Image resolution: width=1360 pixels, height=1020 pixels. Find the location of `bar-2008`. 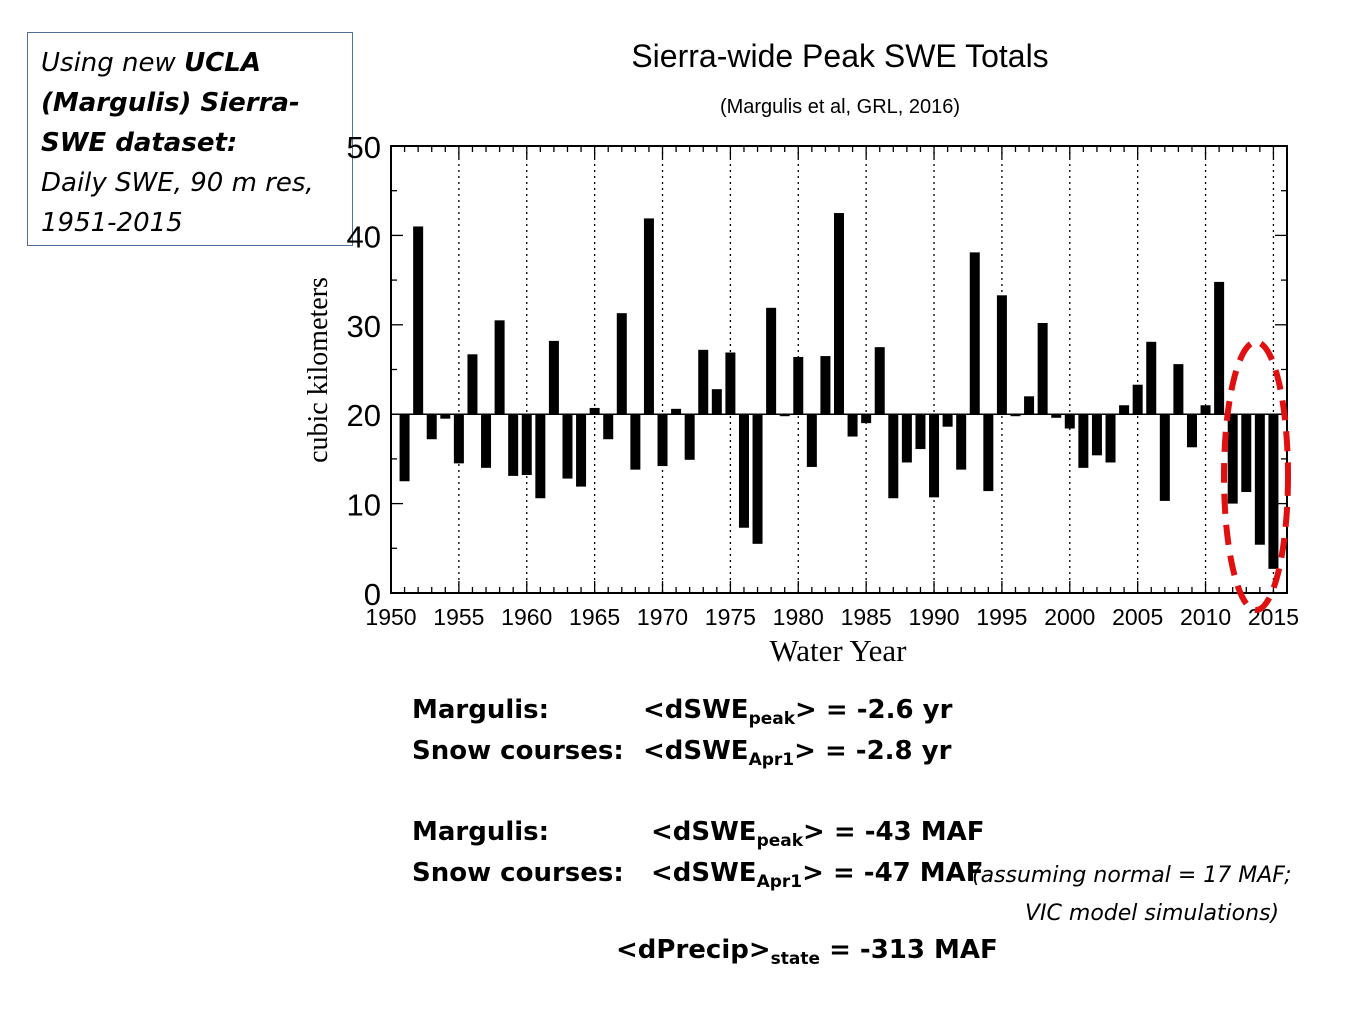

bar-2008 is located at coordinates (1178, 389).